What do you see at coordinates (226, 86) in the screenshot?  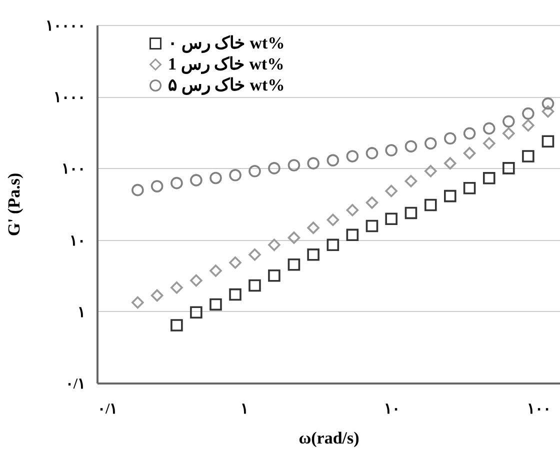 I see `legend-label: خاک رس ۵ wt%` at bounding box center [226, 86].